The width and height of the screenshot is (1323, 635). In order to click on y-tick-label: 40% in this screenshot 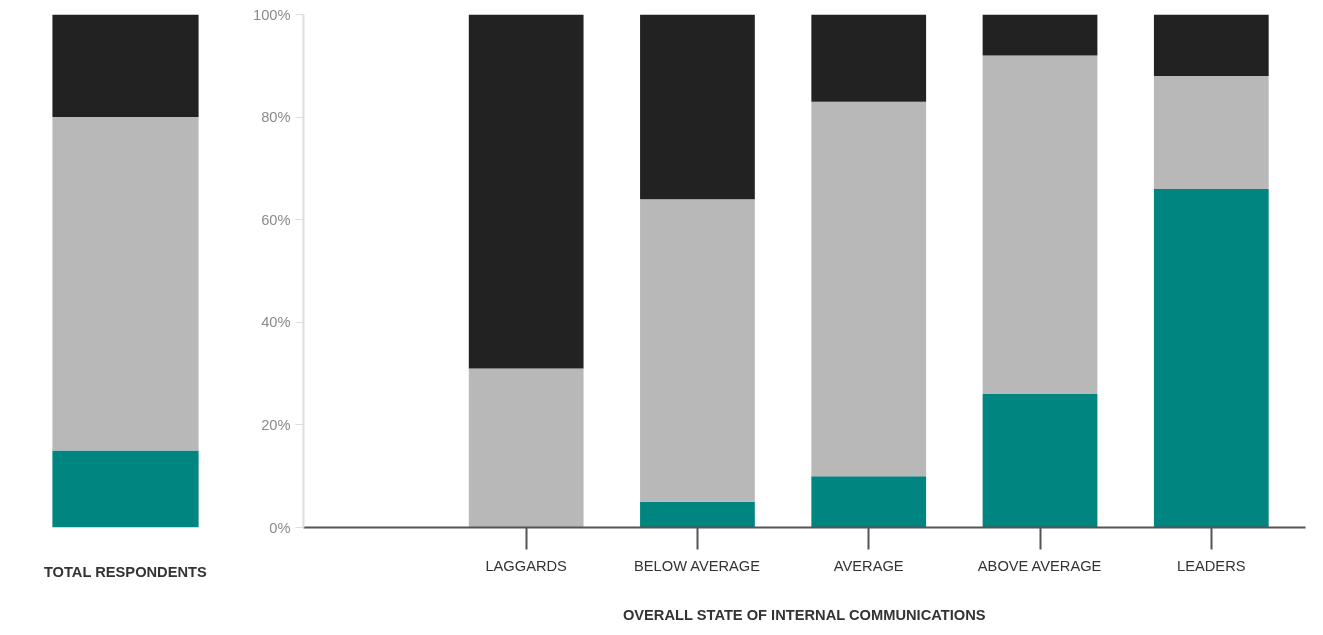, I will do `click(276, 322)`.